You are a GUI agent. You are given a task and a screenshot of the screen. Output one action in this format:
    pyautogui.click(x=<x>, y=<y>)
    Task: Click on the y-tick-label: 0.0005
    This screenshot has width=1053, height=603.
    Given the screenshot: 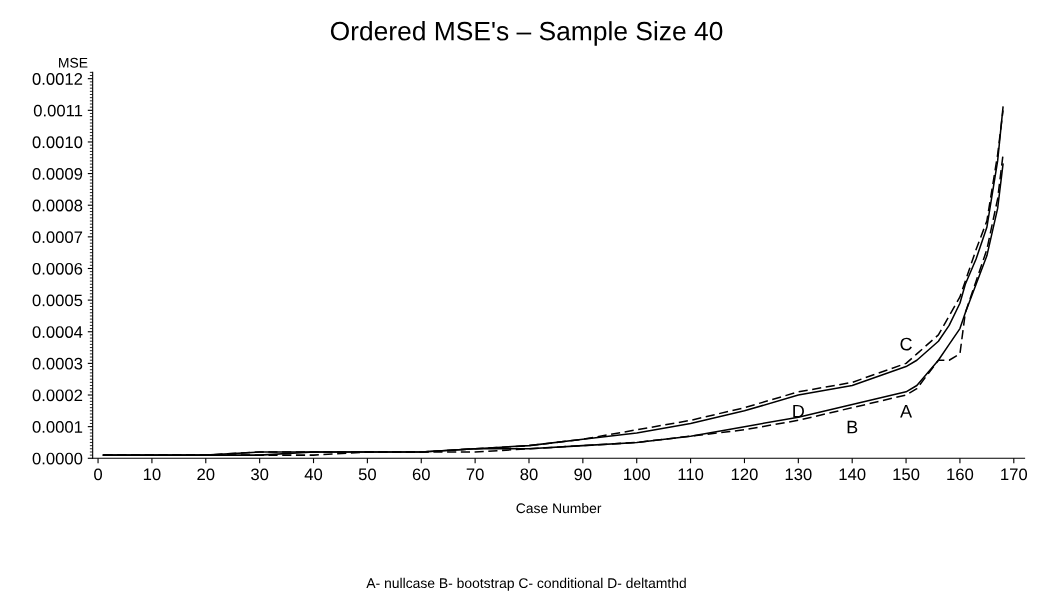 What is the action you would take?
    pyautogui.click(x=57, y=300)
    